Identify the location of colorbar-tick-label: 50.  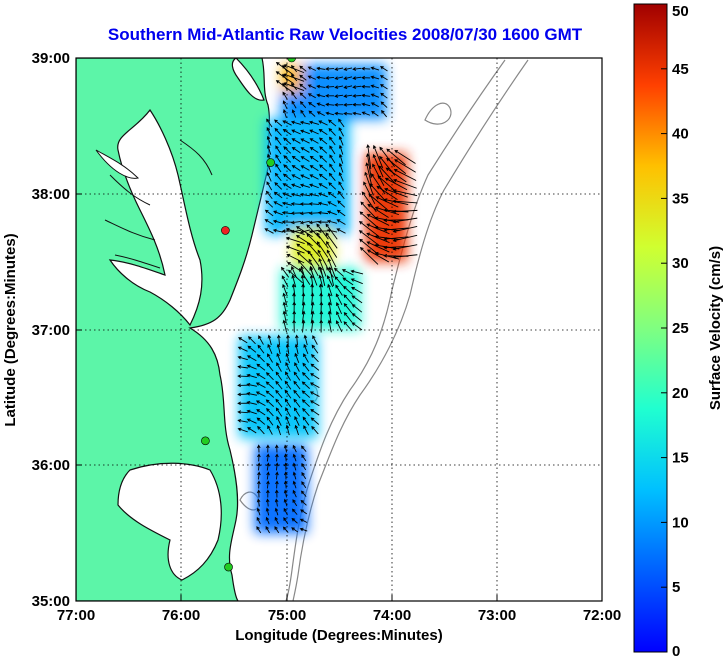
(680, 11).